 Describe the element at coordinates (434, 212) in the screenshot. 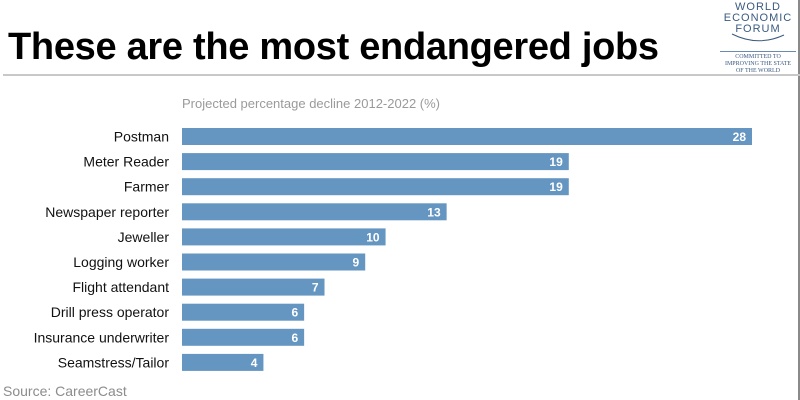

I see `value-label: 13` at that location.